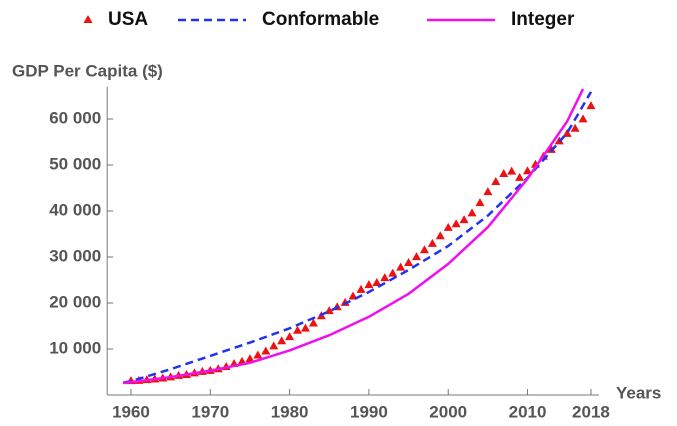 The width and height of the screenshot is (677, 426). What do you see at coordinates (87, 70) in the screenshot?
I see `y-axis-label: GDP Per Capita ($)` at bounding box center [87, 70].